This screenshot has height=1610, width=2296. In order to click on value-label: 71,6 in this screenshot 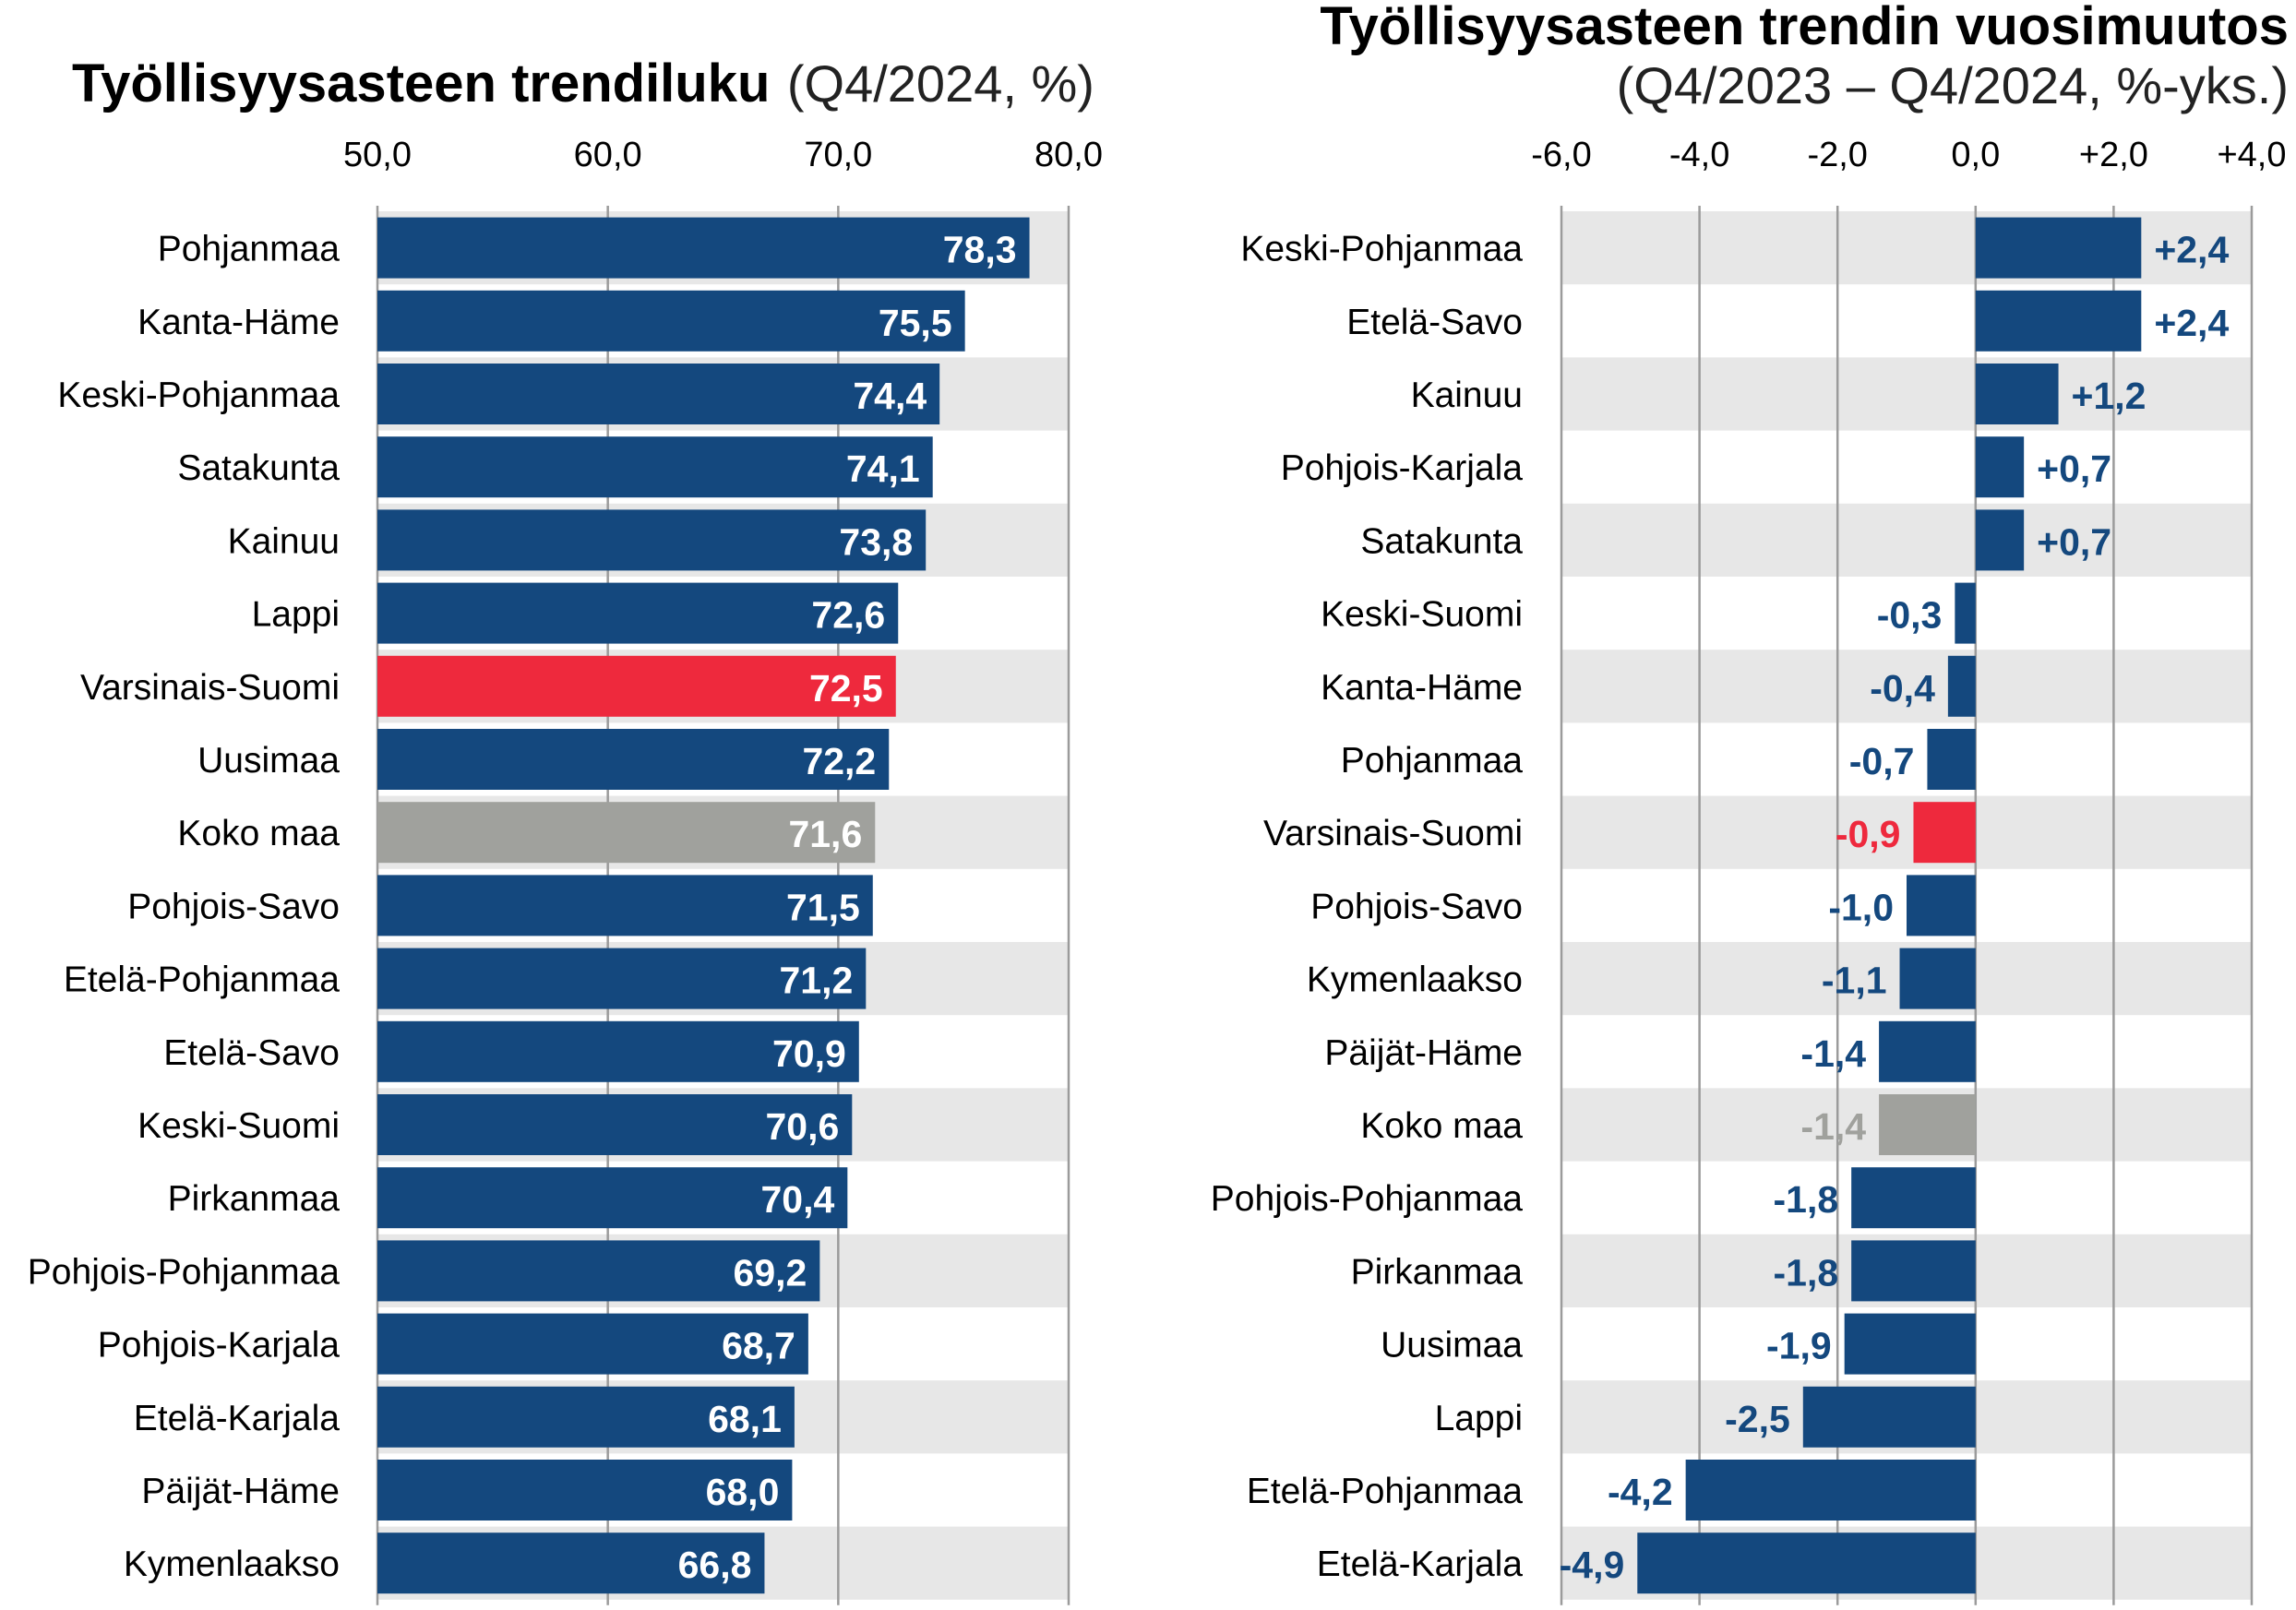, I will do `click(825, 834)`.